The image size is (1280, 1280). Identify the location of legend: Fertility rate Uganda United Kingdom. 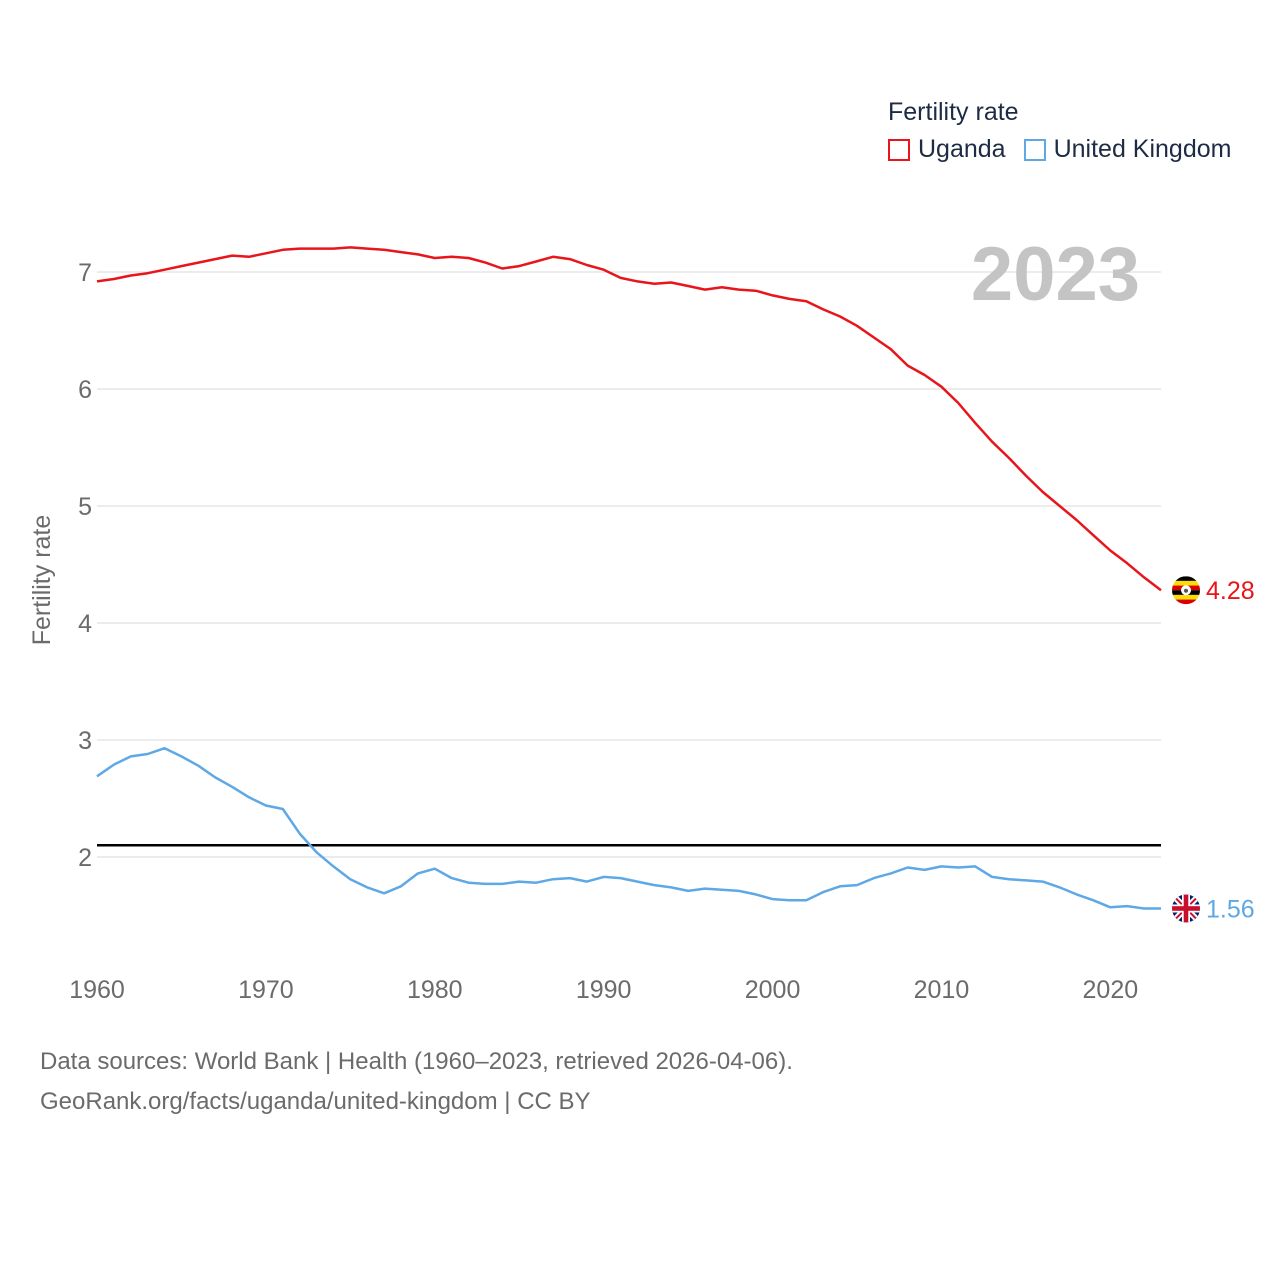
(1068, 131).